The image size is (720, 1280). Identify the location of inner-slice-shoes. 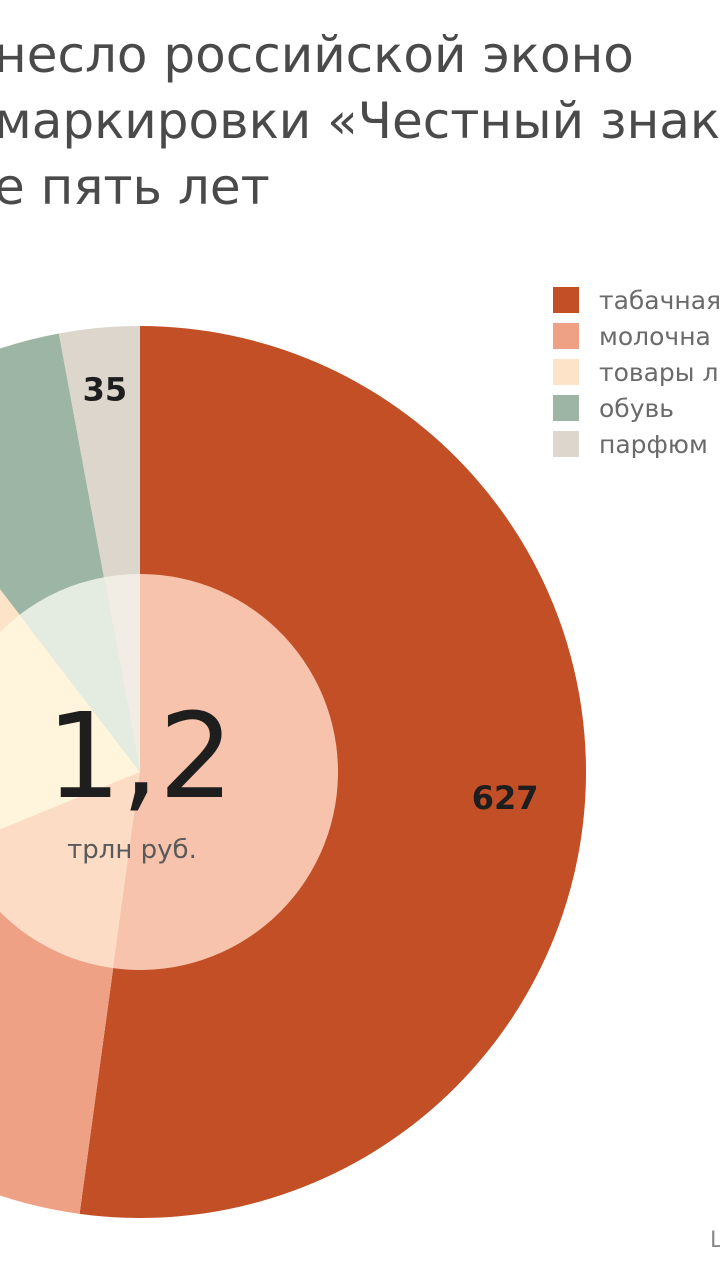
(79, 674).